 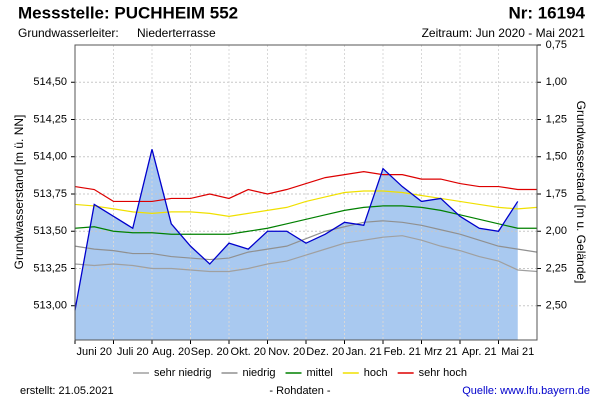 What do you see at coordinates (94, 352) in the screenshot?
I see `x-tick-label: Juni 20` at bounding box center [94, 352].